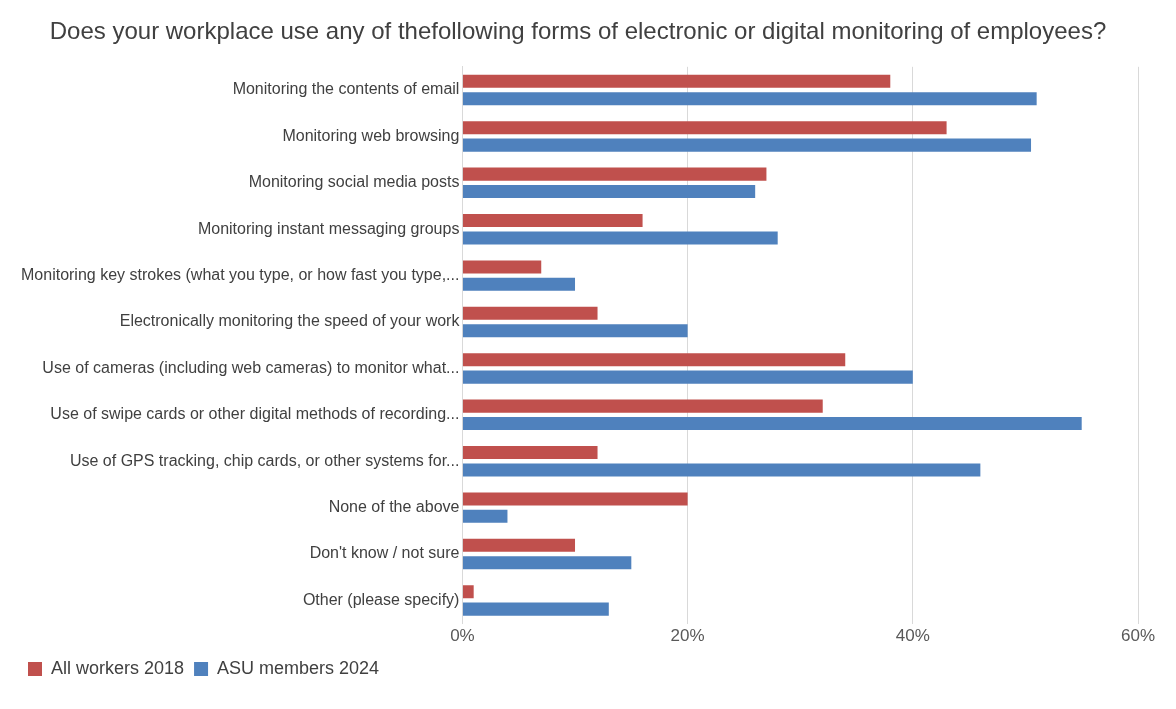 This screenshot has height=709, width=1176. Describe the element at coordinates (1138, 636) in the screenshot. I see `x-tick-label: 60%` at that location.